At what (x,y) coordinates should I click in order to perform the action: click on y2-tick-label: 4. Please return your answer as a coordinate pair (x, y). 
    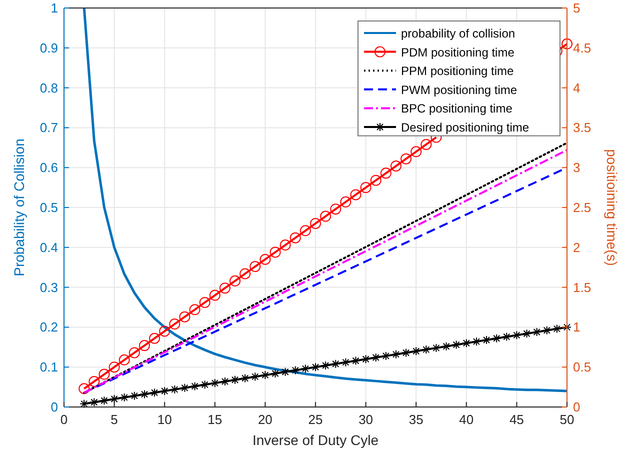
    Looking at the image, I should click on (576, 88).